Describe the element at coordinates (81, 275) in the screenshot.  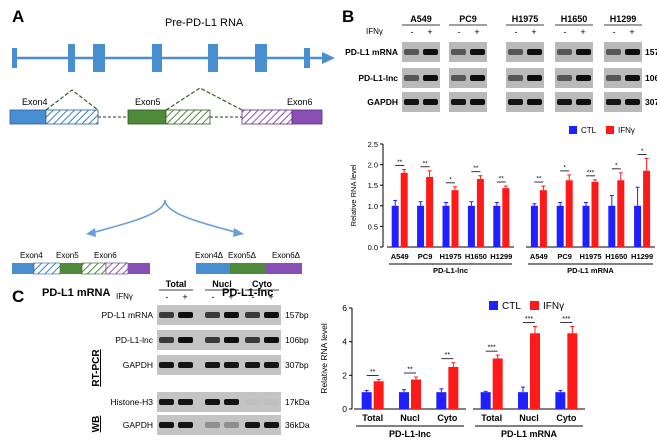
I see `mrna-product: Exon4 Exon5 Exon6 PD-L1 mRNA` at that location.